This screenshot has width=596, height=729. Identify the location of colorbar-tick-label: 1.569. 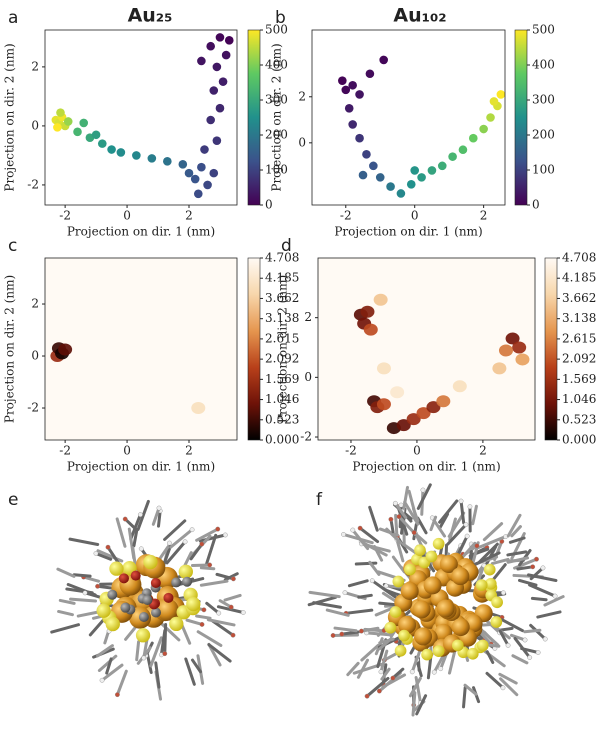
(282, 379).